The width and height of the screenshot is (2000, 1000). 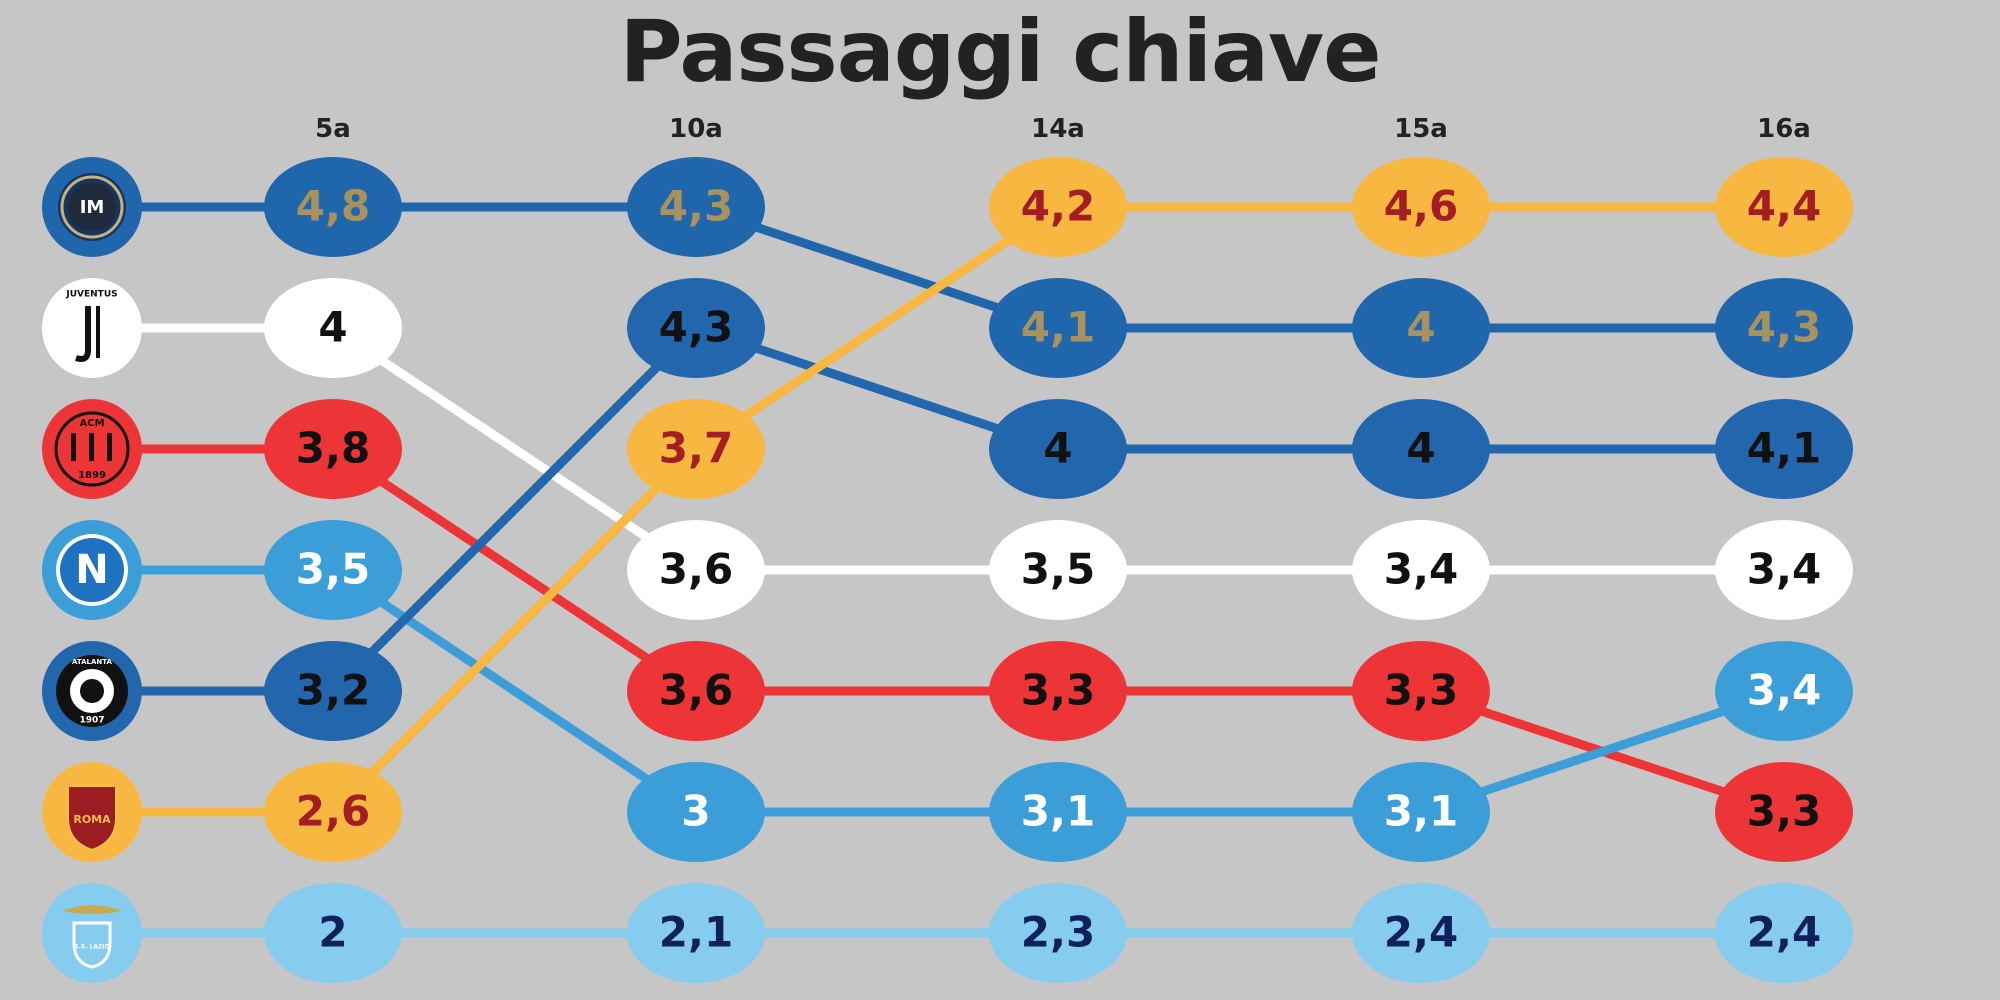 I want to click on value-label-atalanta-14a: 4, so click(x=1057, y=448).